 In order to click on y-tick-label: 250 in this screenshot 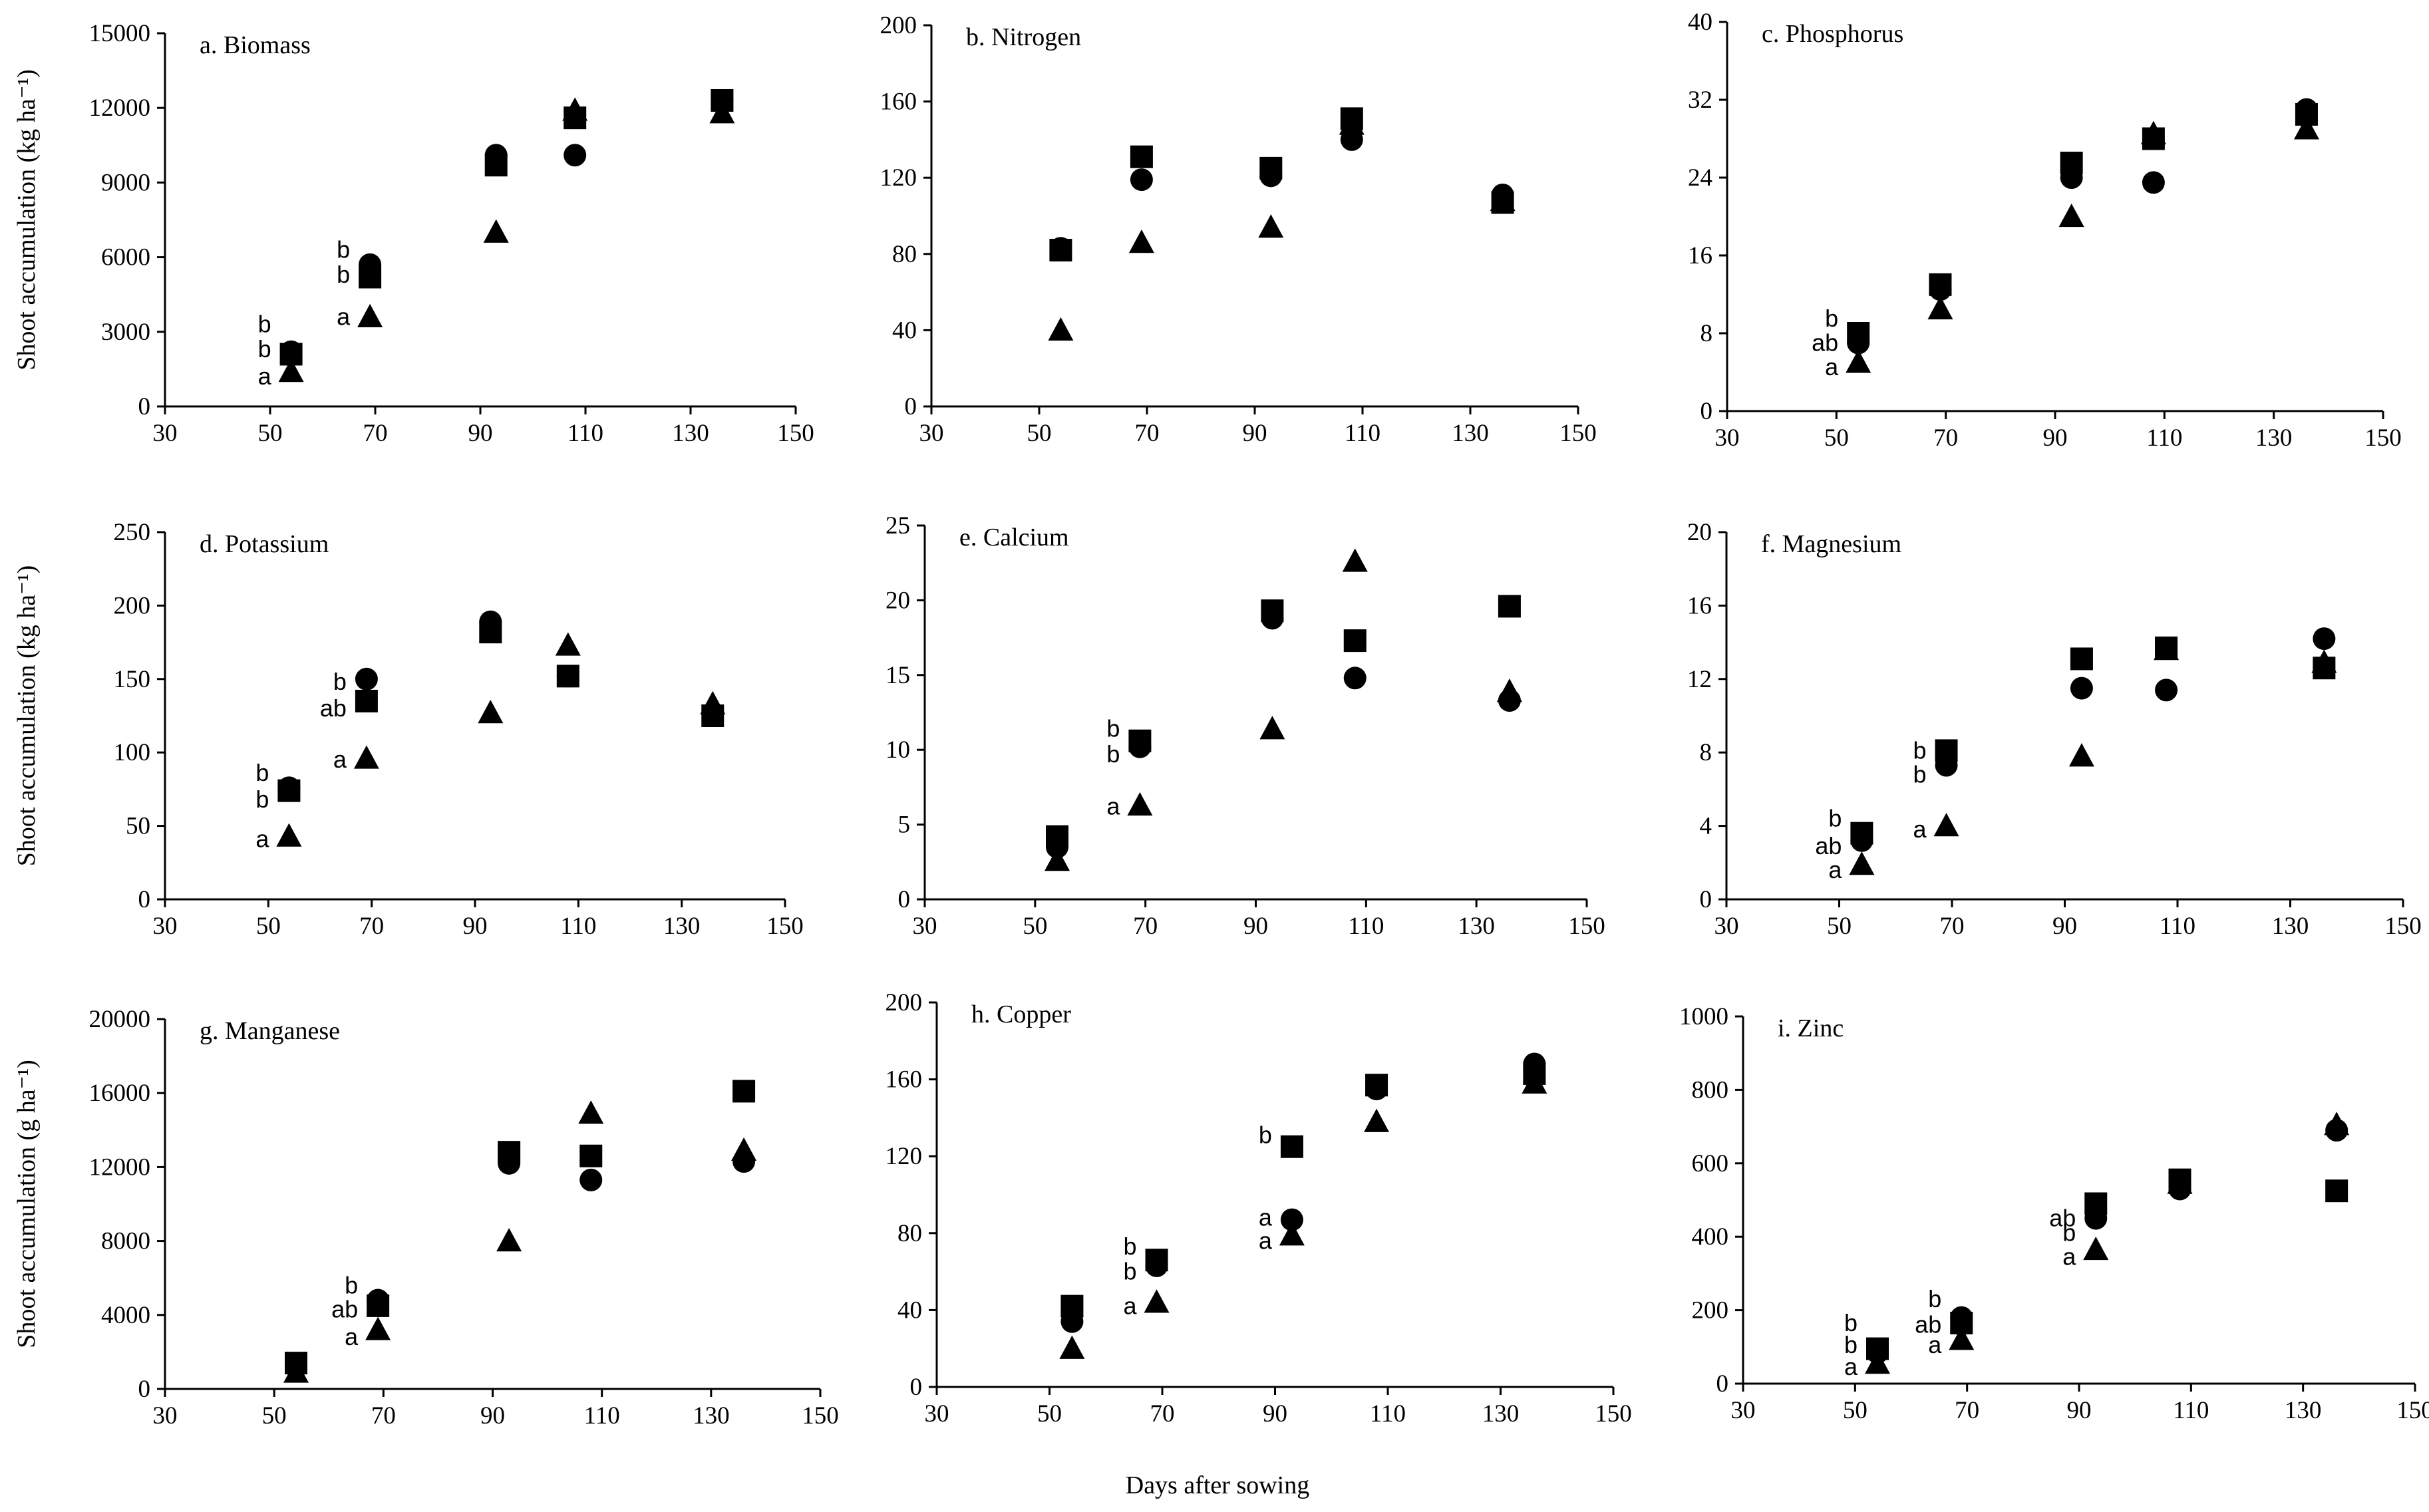, I will do `click(132, 532)`.